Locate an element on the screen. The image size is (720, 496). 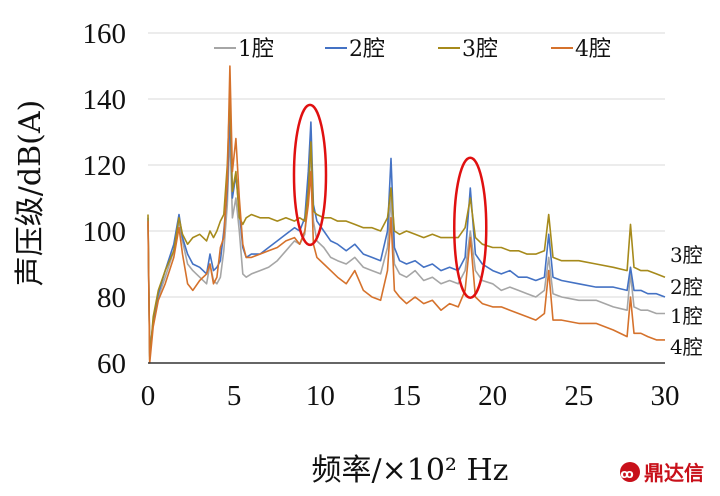
legend: 1腔 2腔 3腔 4腔 is located at coordinates (412, 49).